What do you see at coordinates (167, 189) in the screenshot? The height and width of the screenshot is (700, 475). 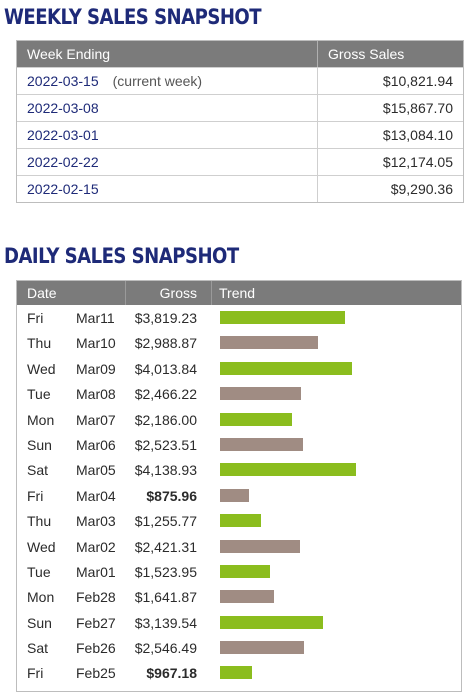 I see `week-ending-cell: 2022-02-15` at bounding box center [167, 189].